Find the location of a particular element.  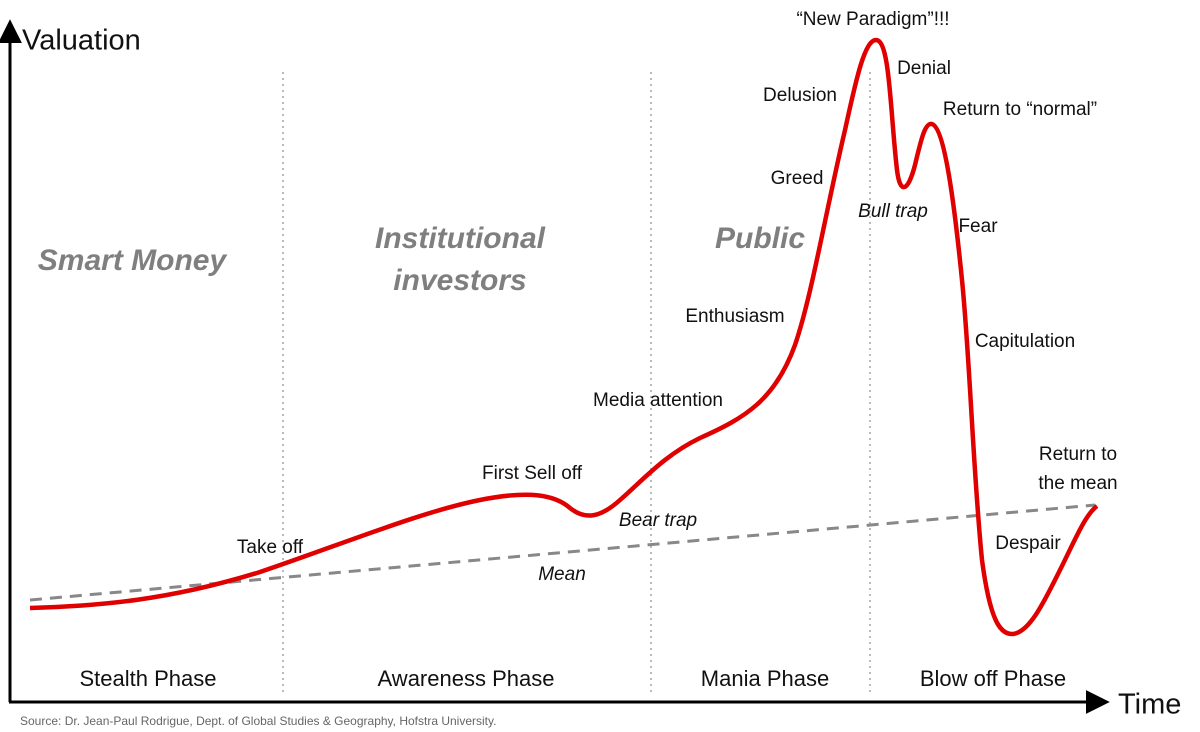

phase-label: Mania Phase is located at coordinates (765, 678).